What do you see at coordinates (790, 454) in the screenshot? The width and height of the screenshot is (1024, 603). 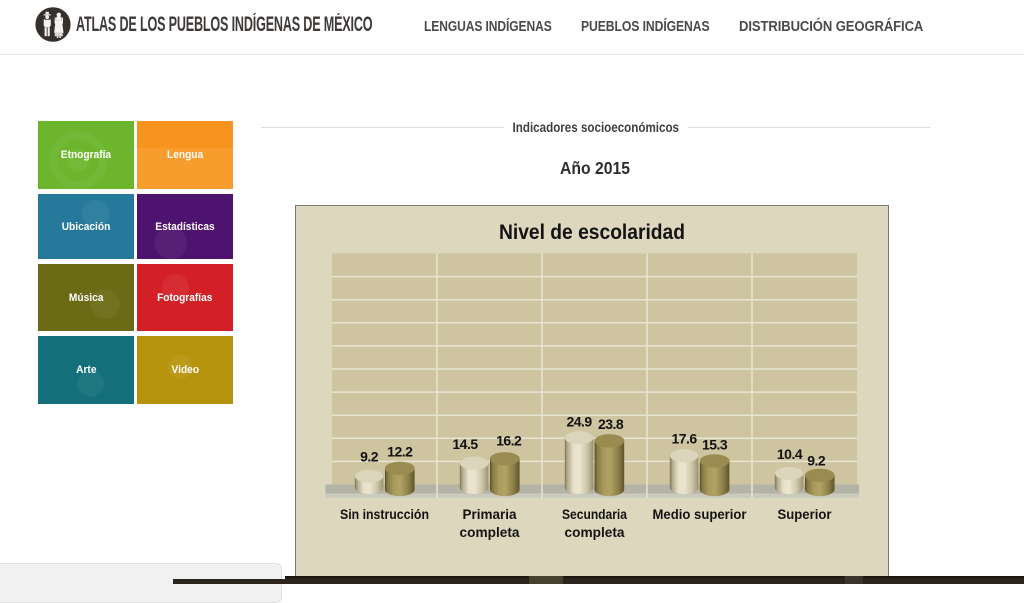 I see `svg-text: 10.4` at bounding box center [790, 454].